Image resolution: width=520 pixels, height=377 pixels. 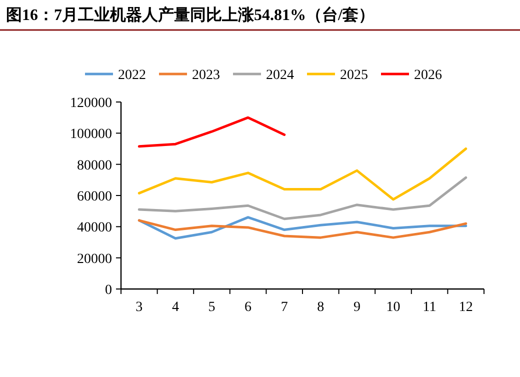 I want to click on legend-label: 2024, so click(x=280, y=75).